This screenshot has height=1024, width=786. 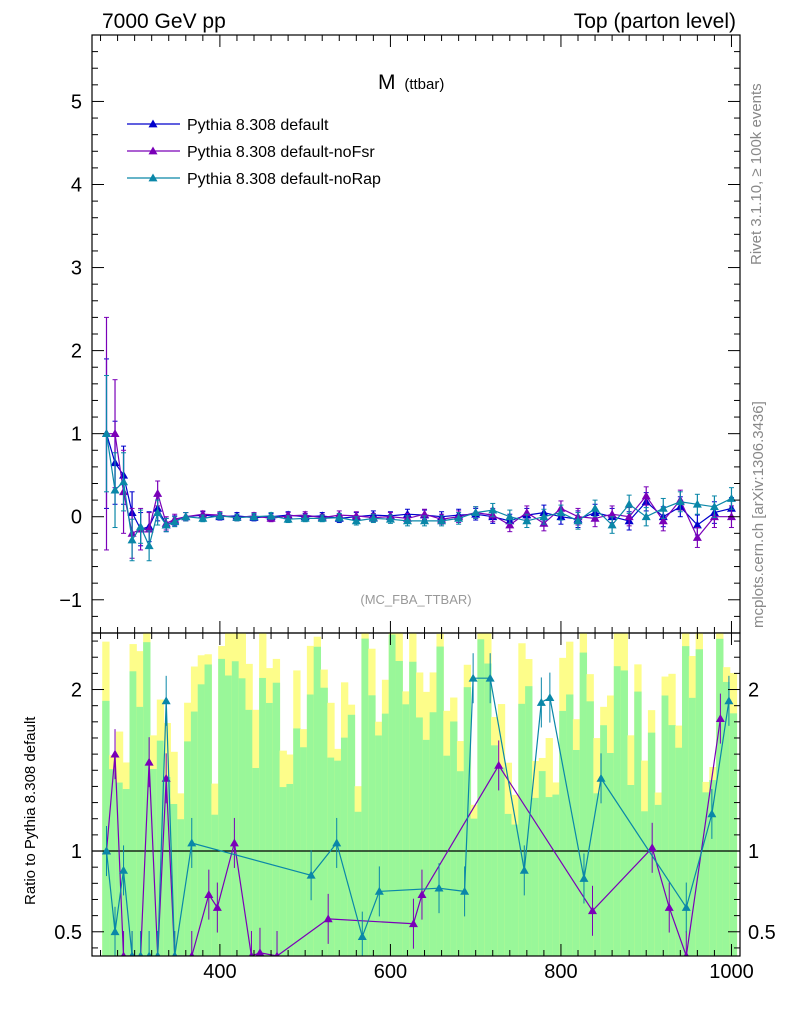 I want to click on ratio-y-tick-label-right: 0.5, so click(x=762, y=933).